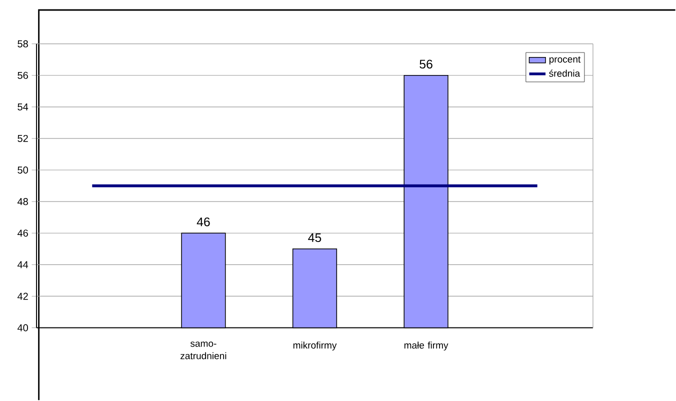 This screenshot has width=676, height=401. Describe the element at coordinates (426, 346) in the screenshot. I see `x-tick-label: małe firmy` at that location.